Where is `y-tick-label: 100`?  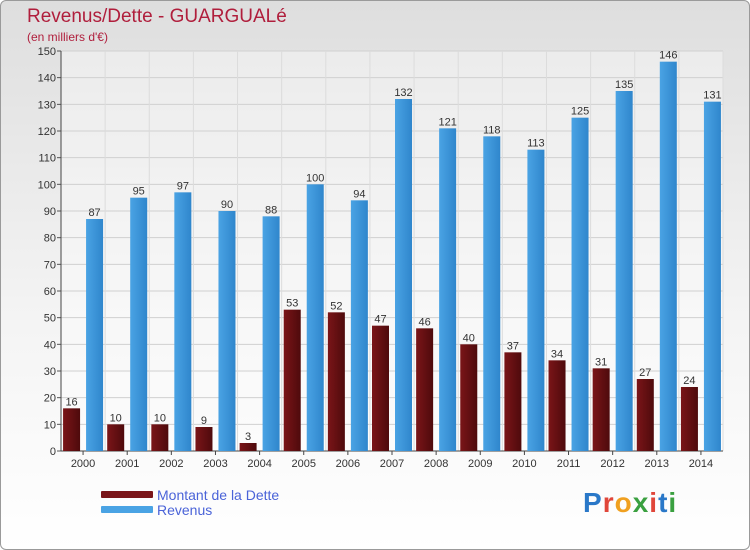 y-tick-label: 100 is located at coordinates (47, 185).